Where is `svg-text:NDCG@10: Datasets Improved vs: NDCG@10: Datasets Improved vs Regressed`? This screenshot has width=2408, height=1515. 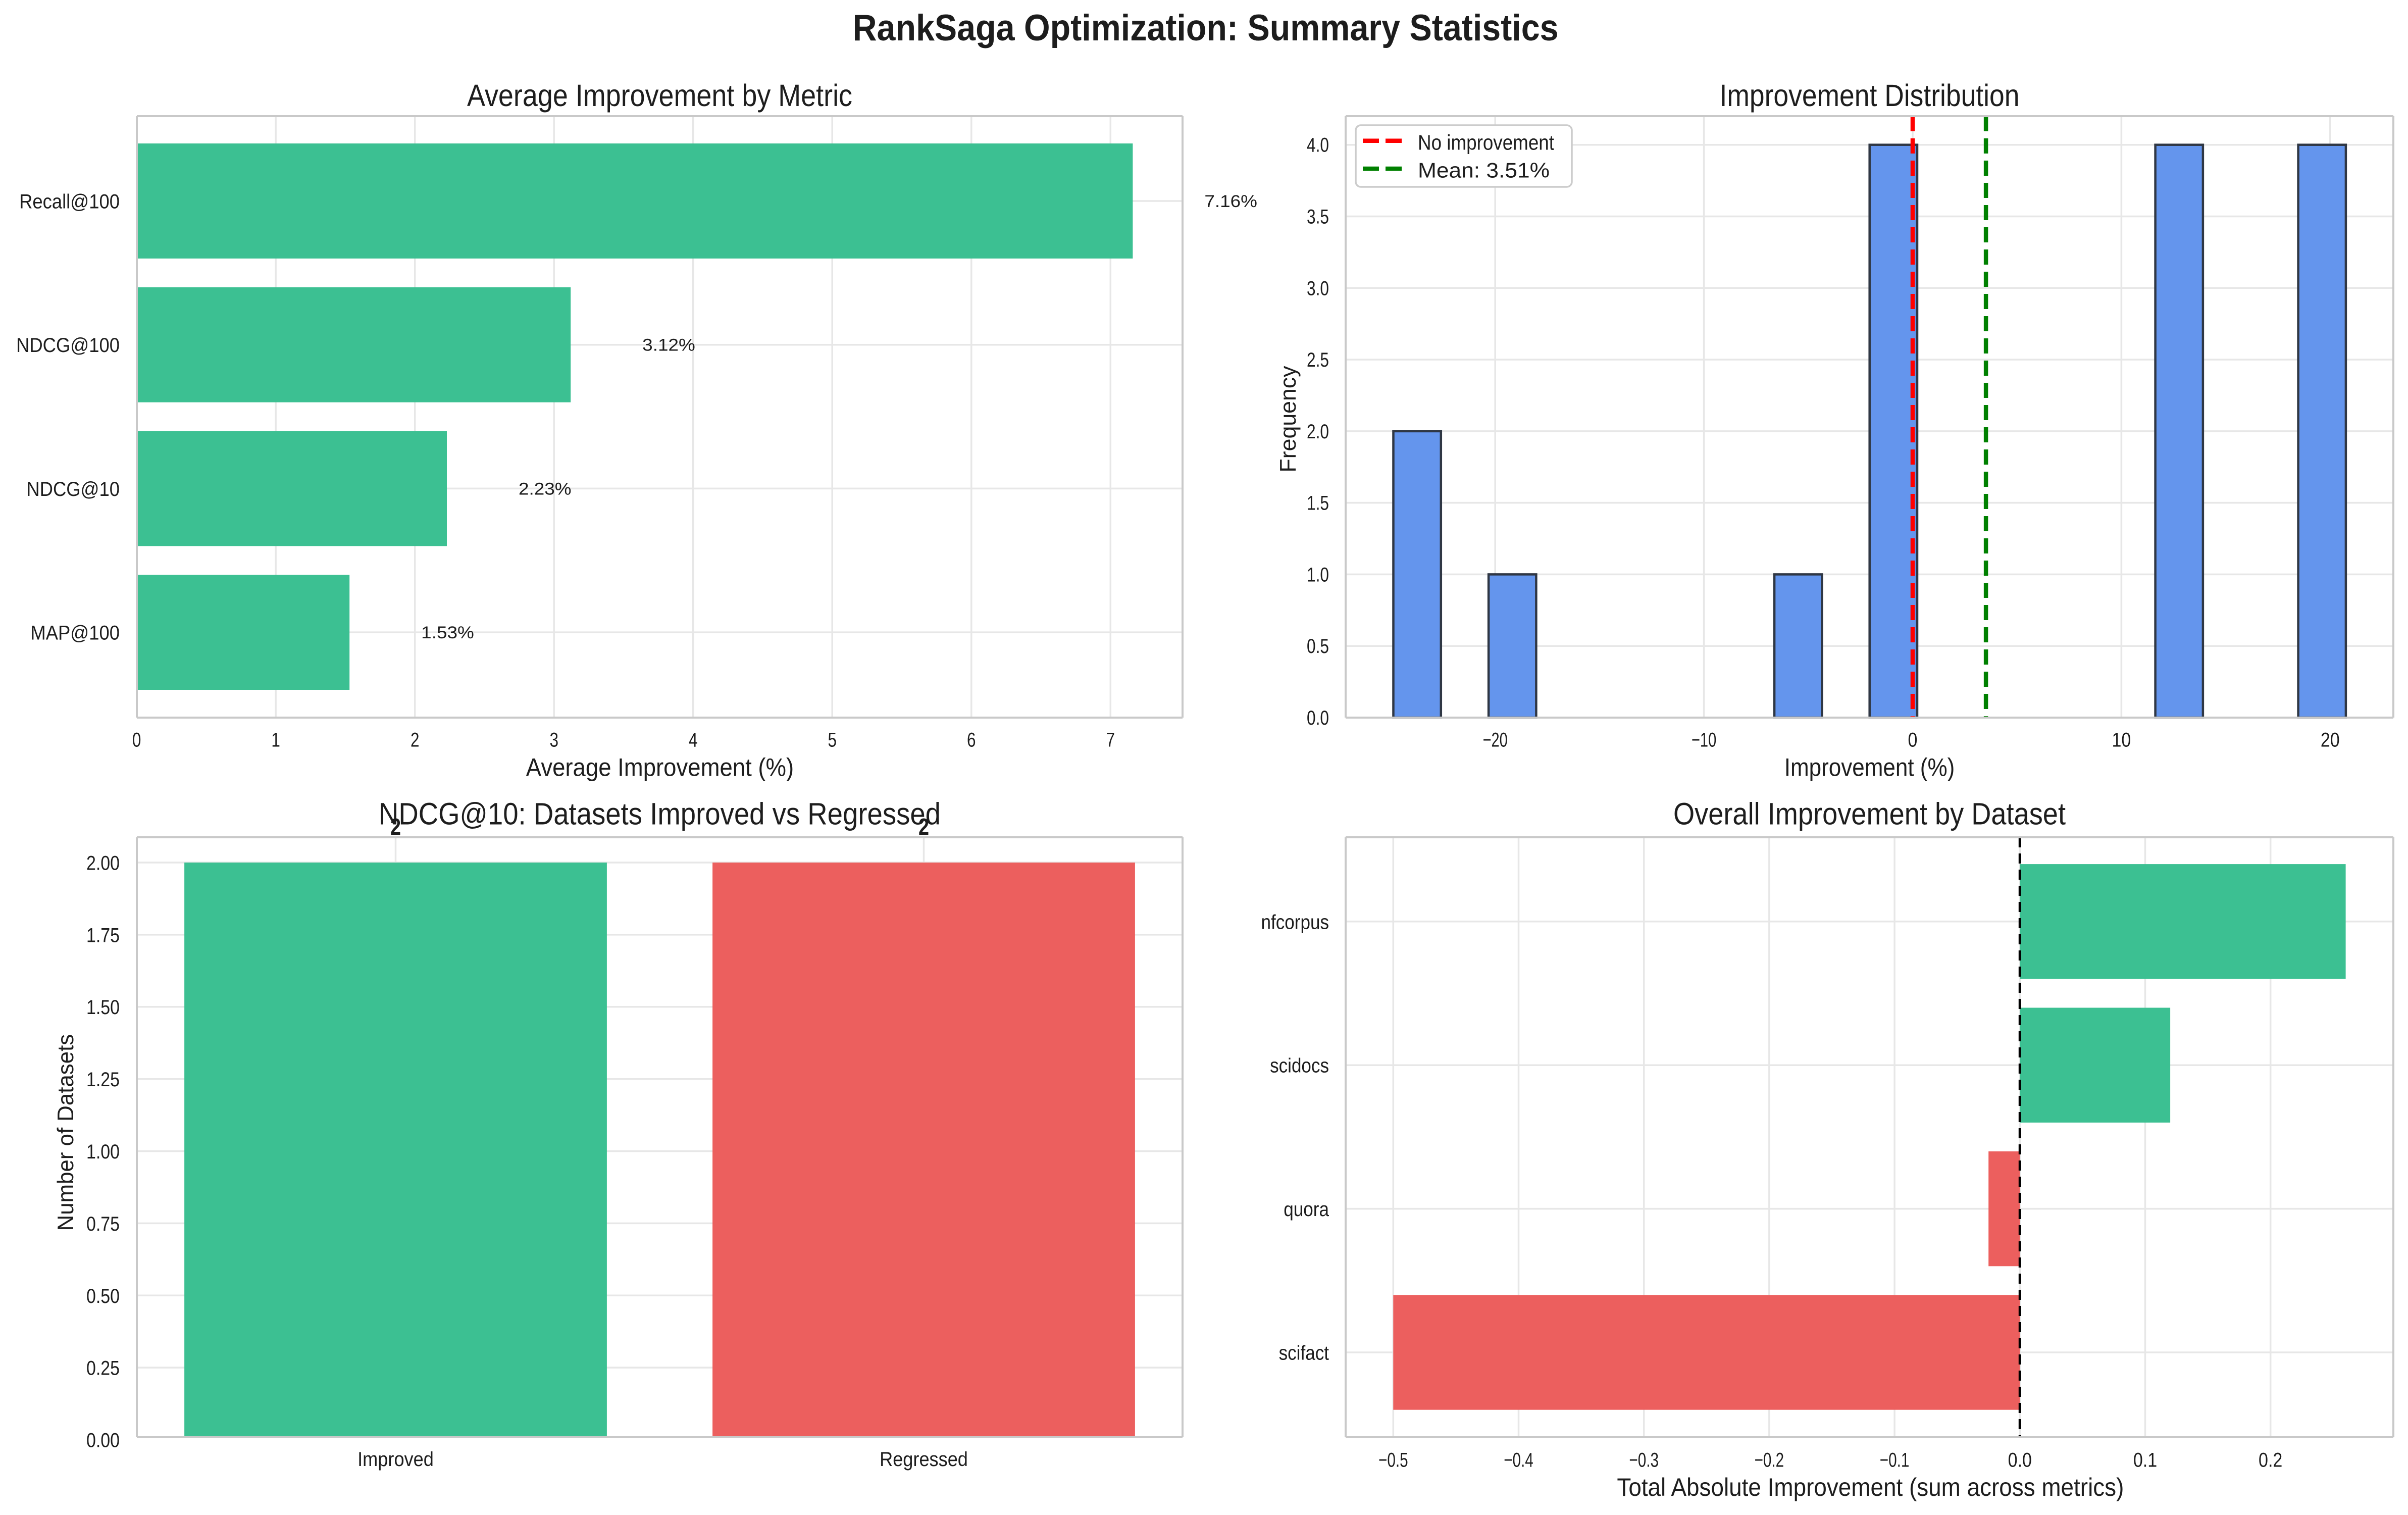
svg-text:NDCG@10: Datasets Improved vs: NDCG@10: Datasets Improved vs Regressed is located at coordinates (660, 814).